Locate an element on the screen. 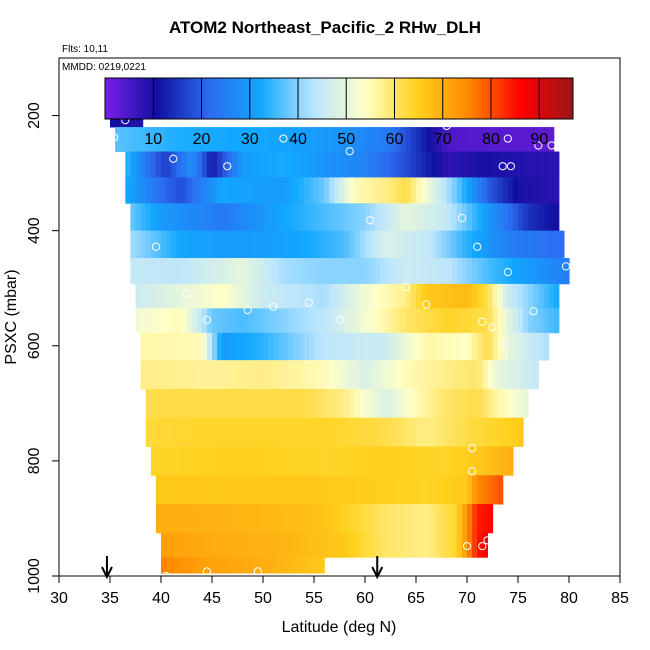 The width and height of the screenshot is (650, 650). y-axis-label: PSXC (mbar) is located at coordinates (11, 316).